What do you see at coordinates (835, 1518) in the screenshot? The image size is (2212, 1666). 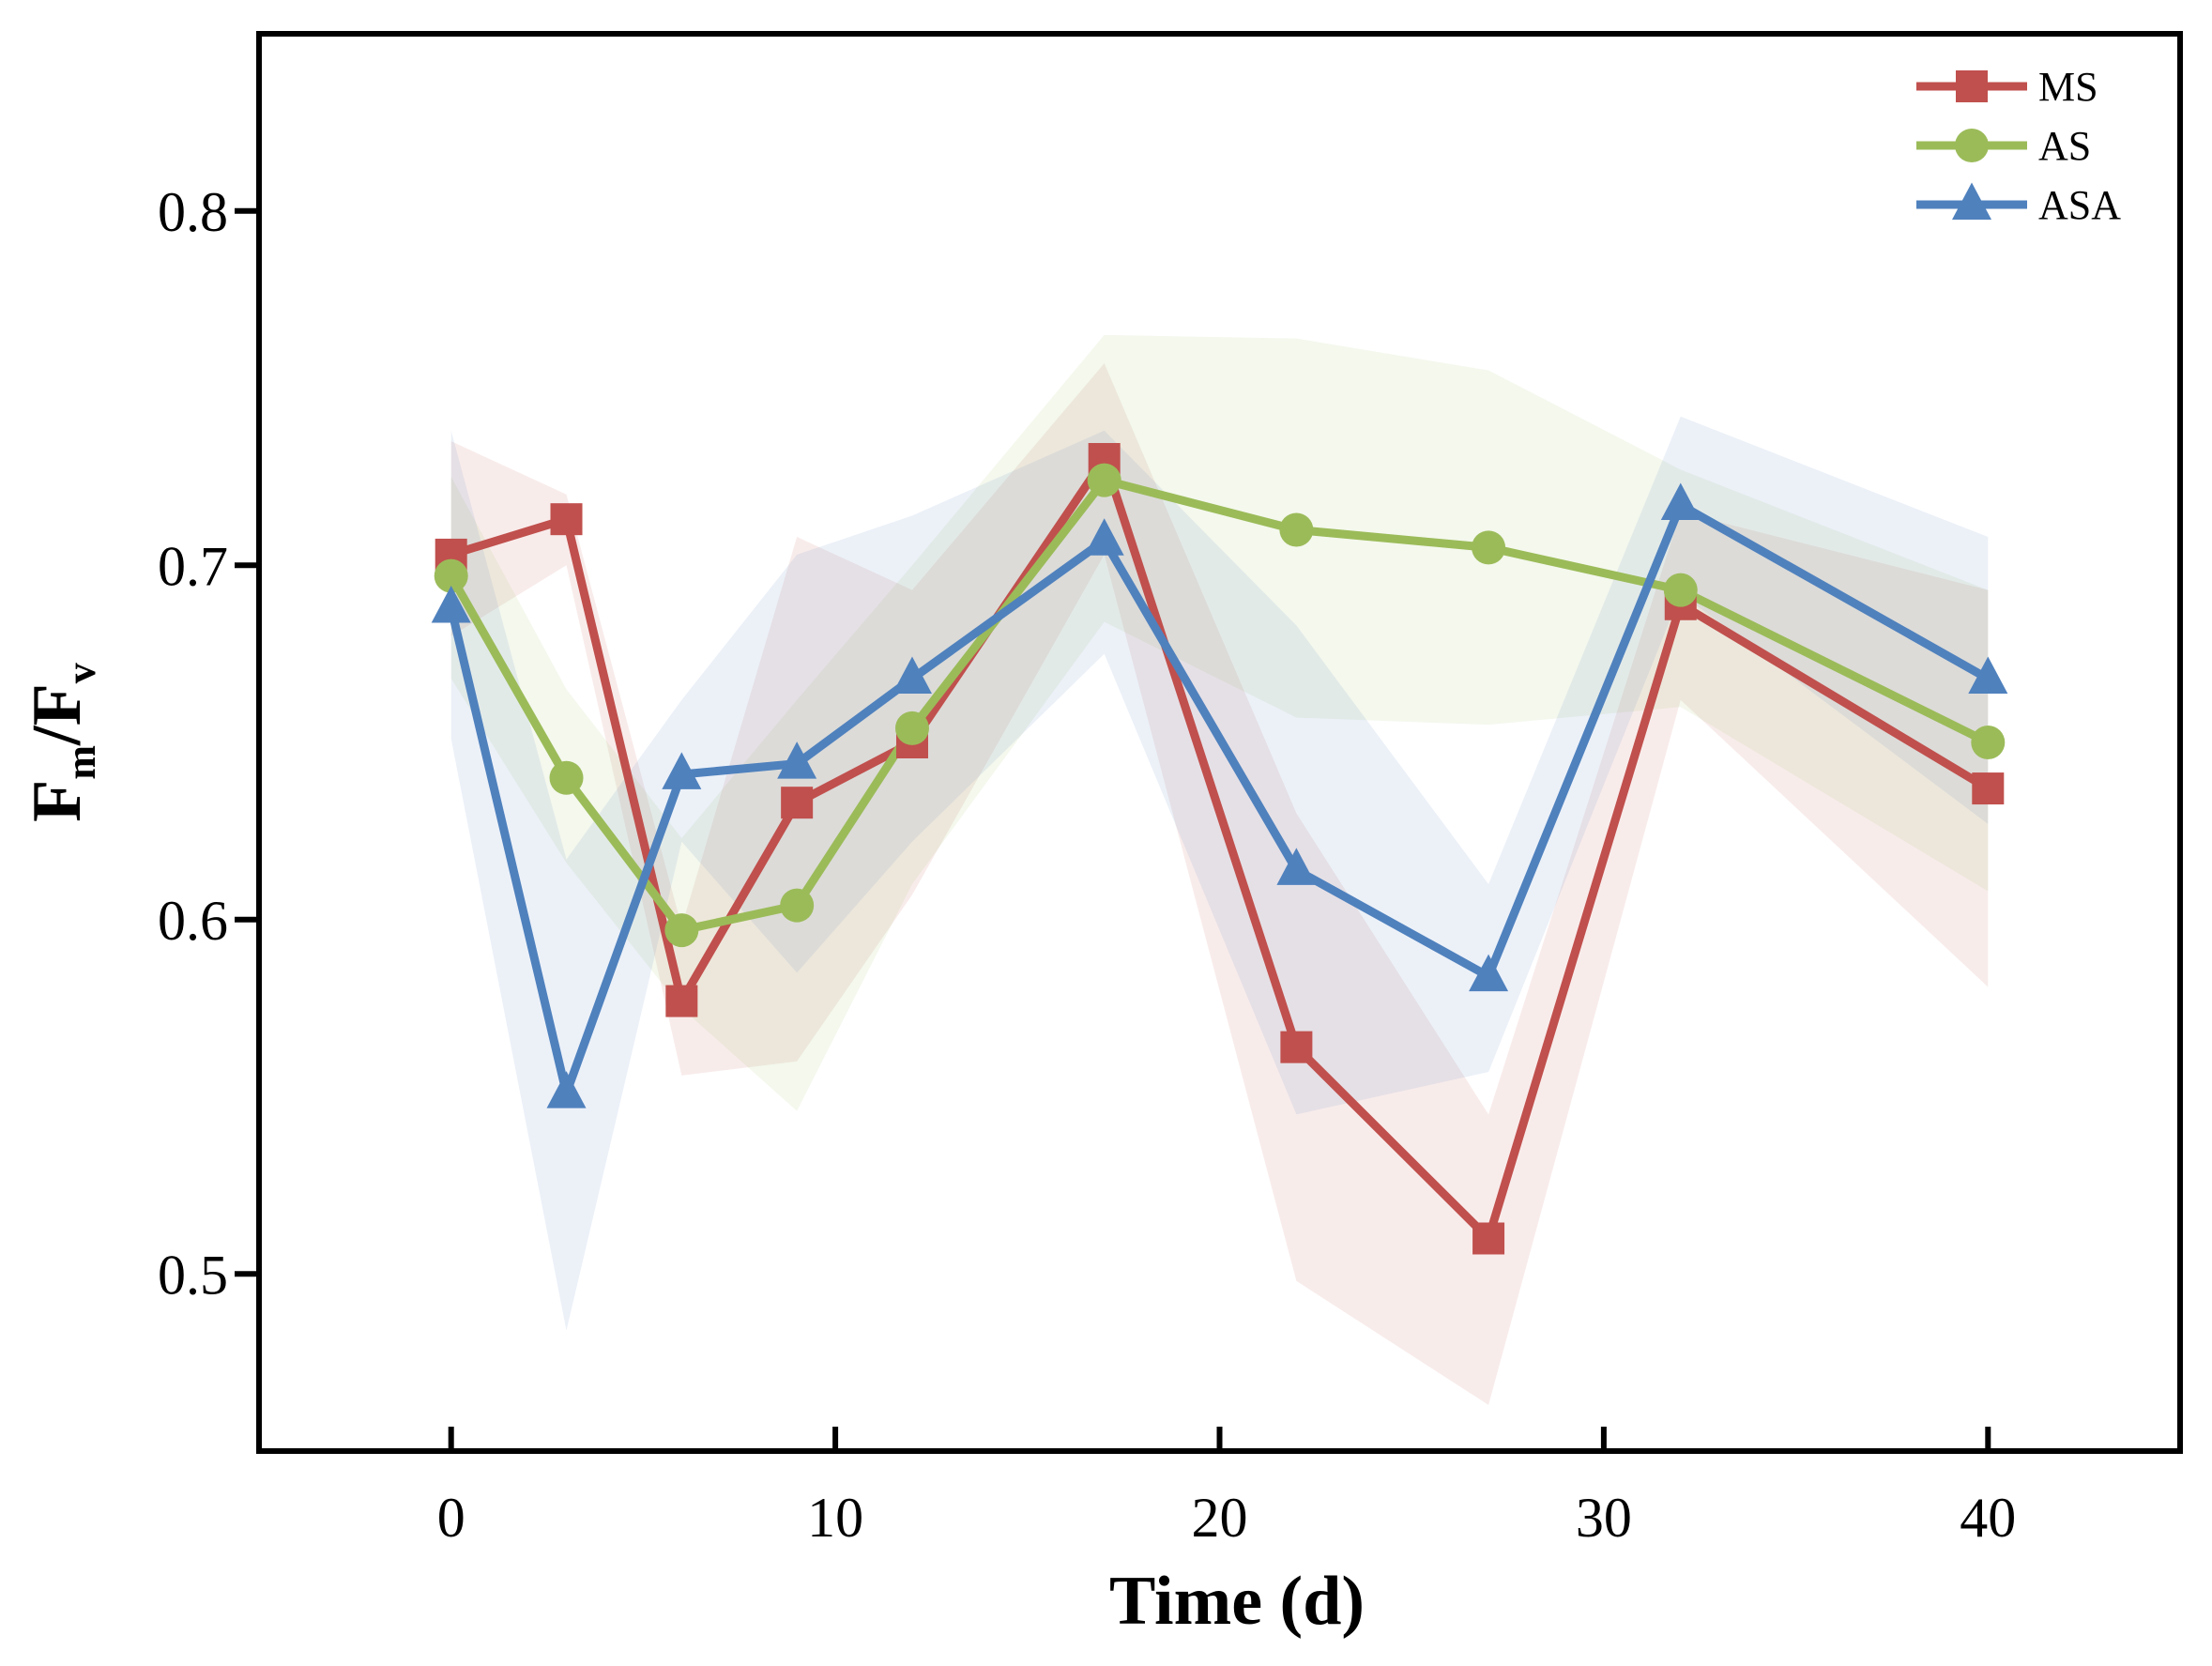 I see `x-tick-label: 10` at bounding box center [835, 1518].